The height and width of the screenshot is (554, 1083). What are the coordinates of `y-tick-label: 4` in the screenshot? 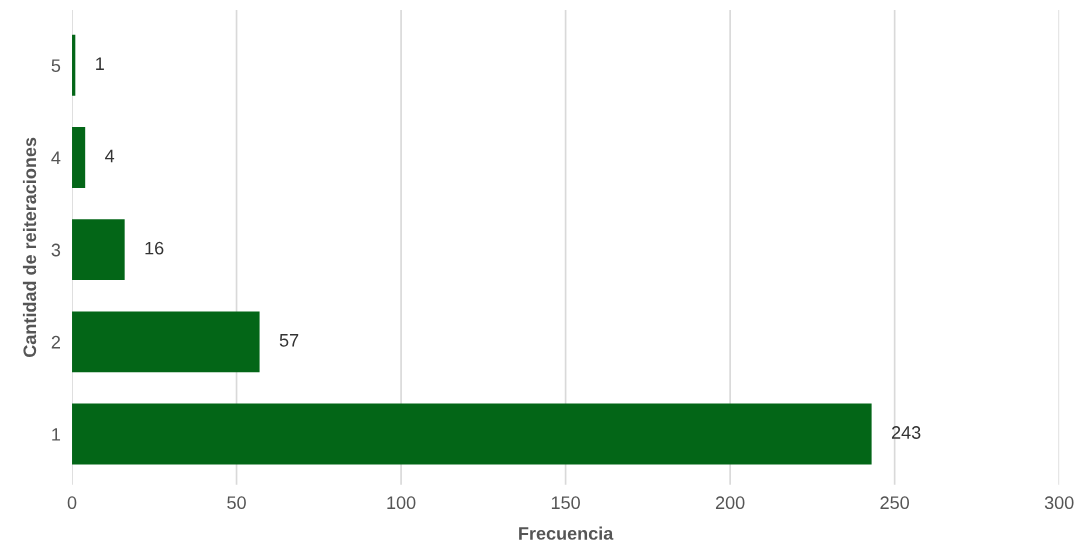 It's located at (56, 158).